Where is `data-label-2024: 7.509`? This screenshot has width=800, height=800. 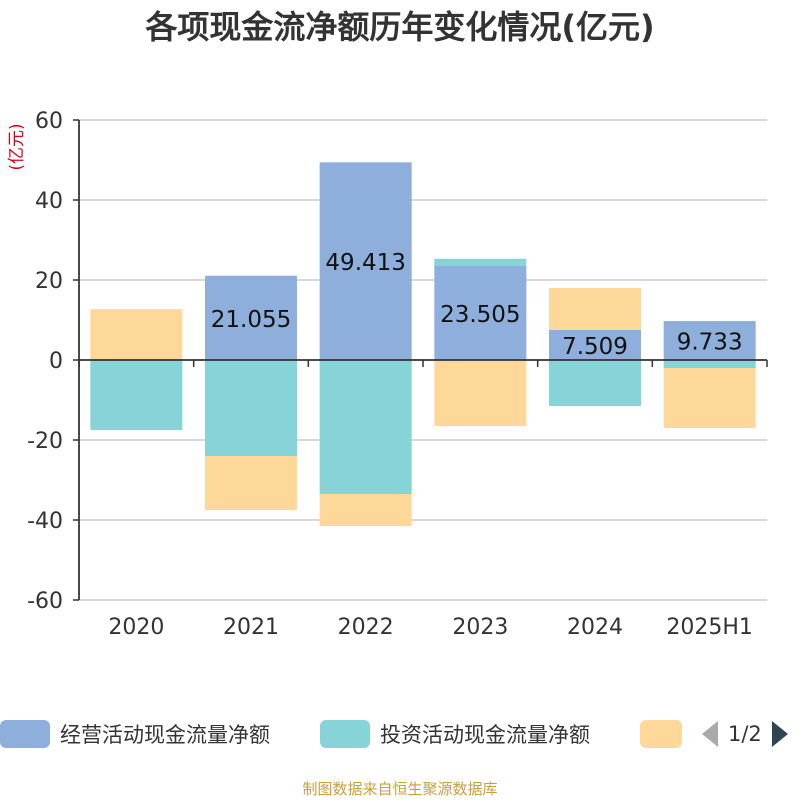
data-label-2024: 7.509 is located at coordinates (595, 347).